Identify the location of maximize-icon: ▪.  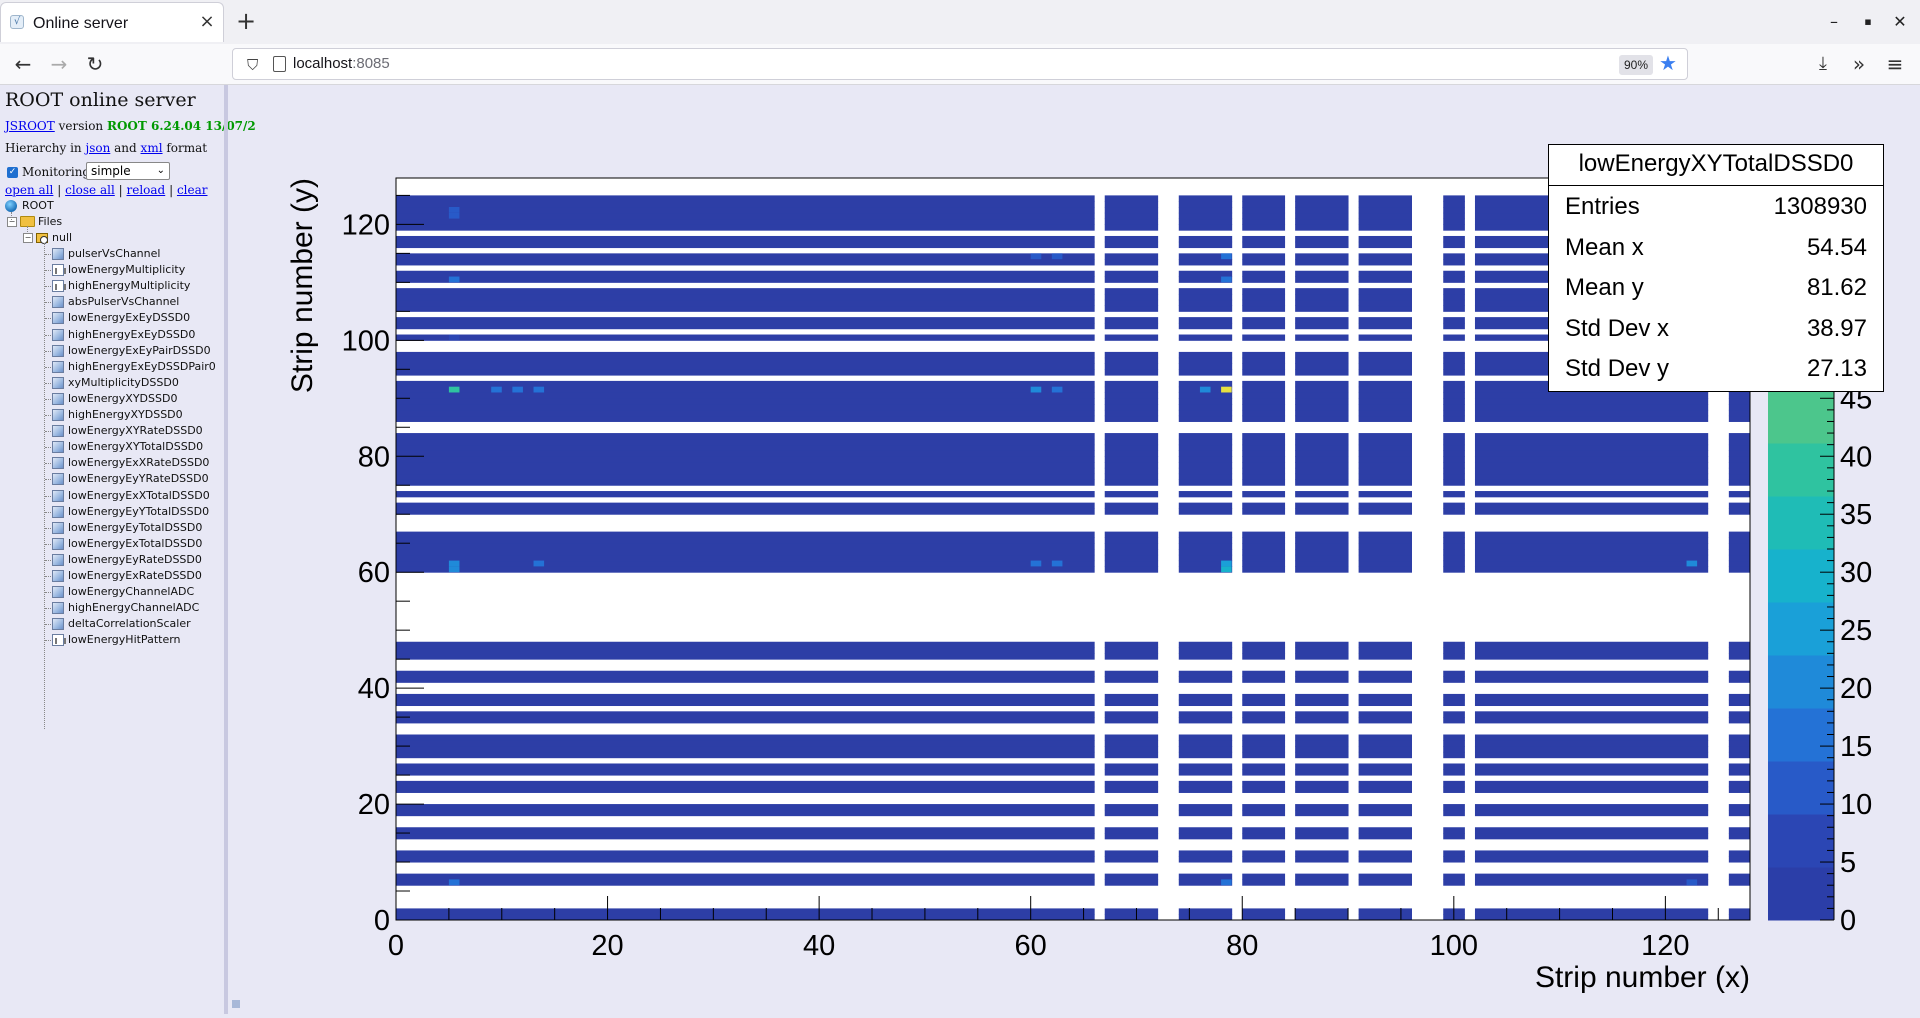
(1868, 21).